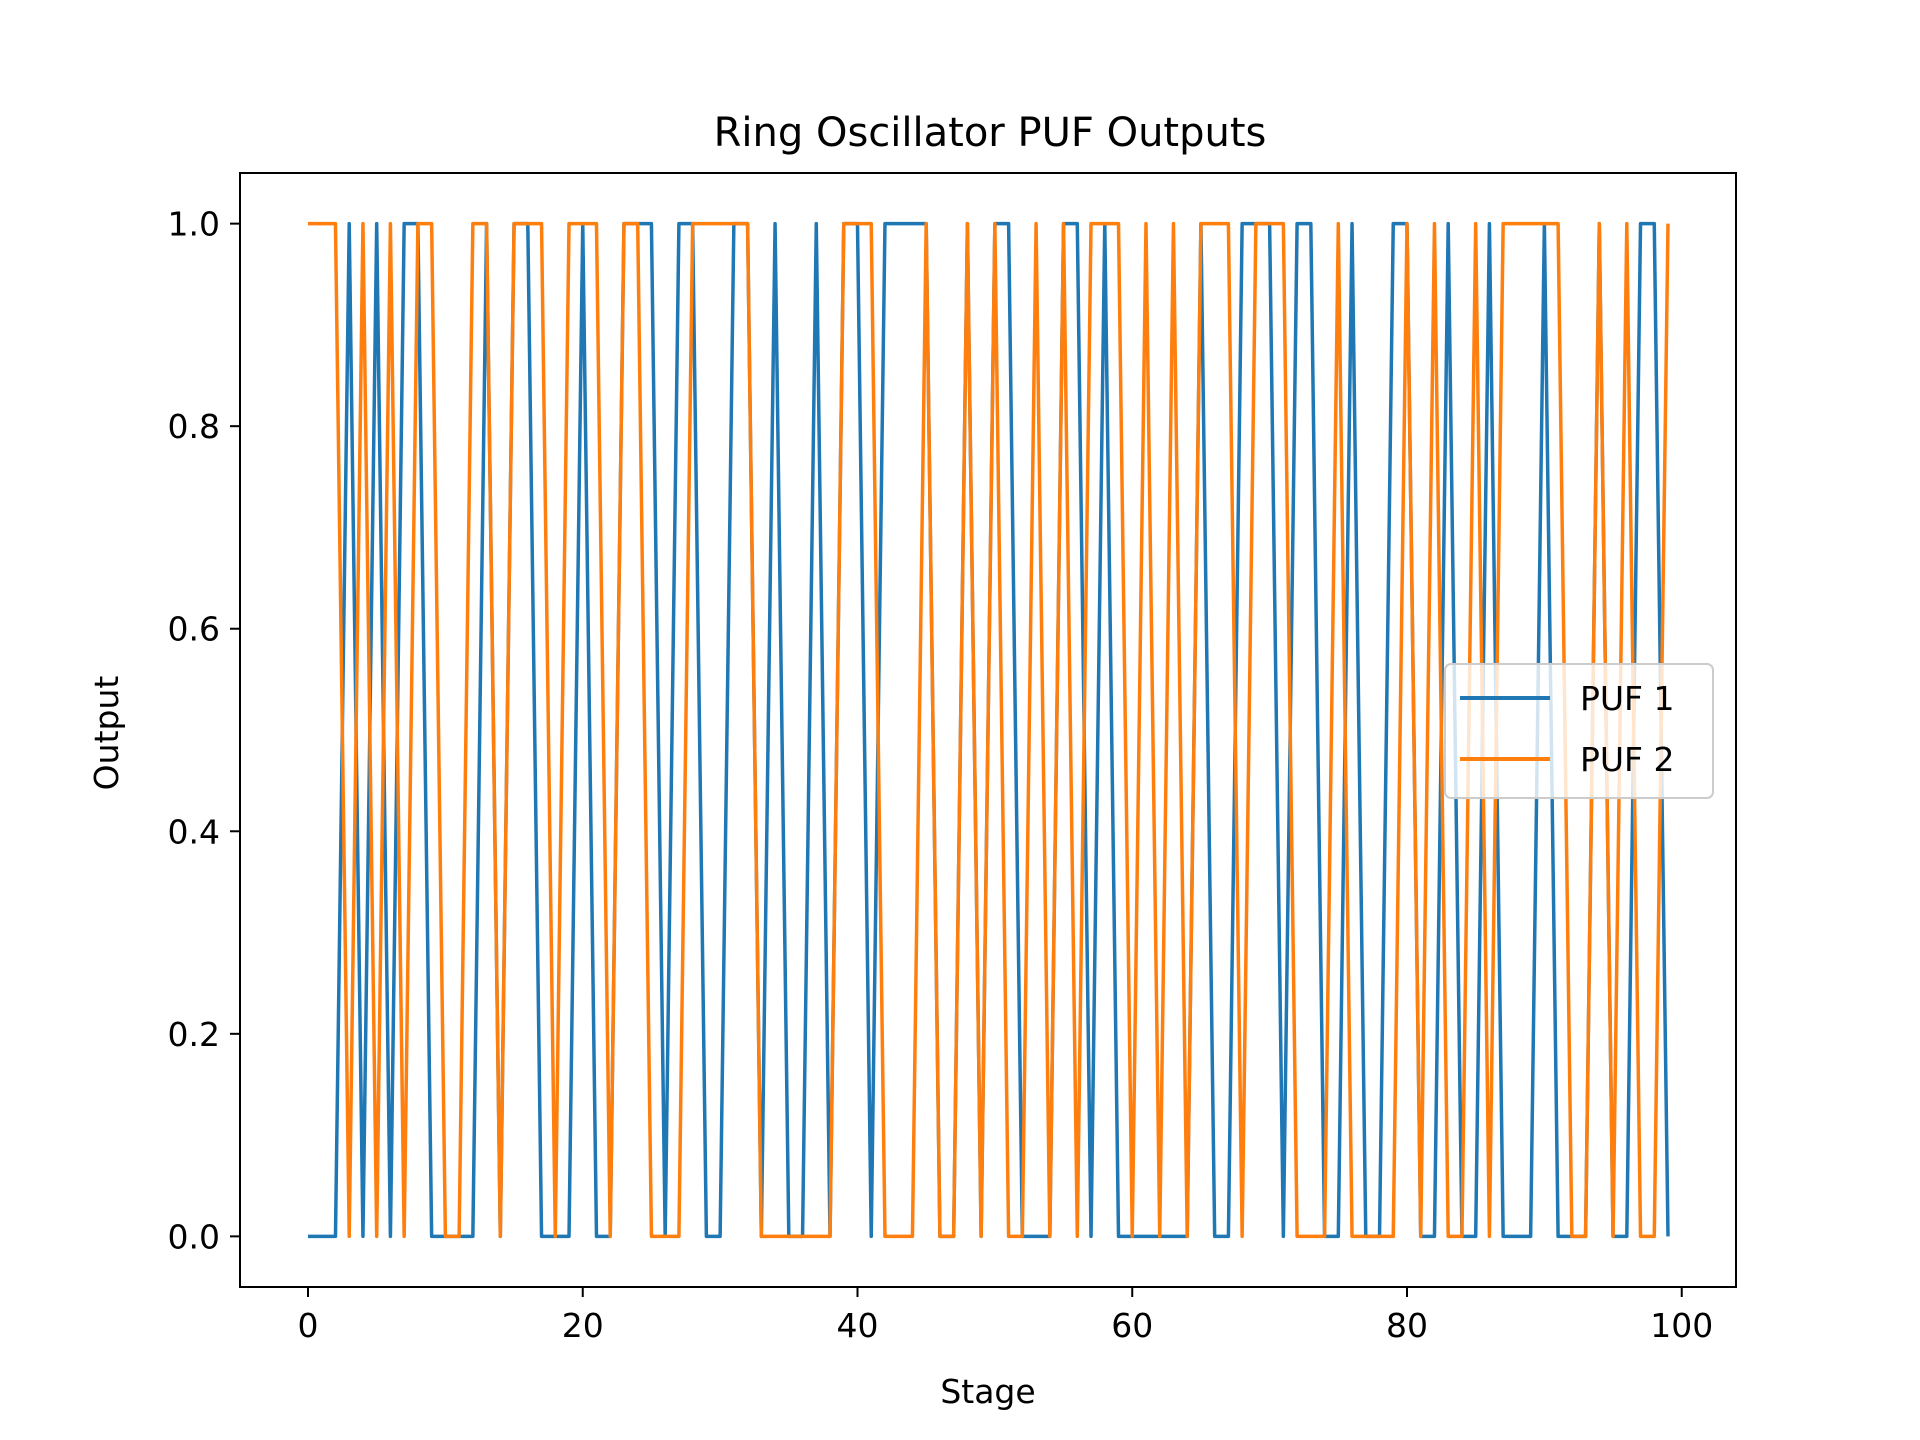 The width and height of the screenshot is (1920, 1440). Describe the element at coordinates (204, 730) in the screenshot. I see `y-axis: 0.0 0.2 0.4 0.6 0.8 1.0` at that location.